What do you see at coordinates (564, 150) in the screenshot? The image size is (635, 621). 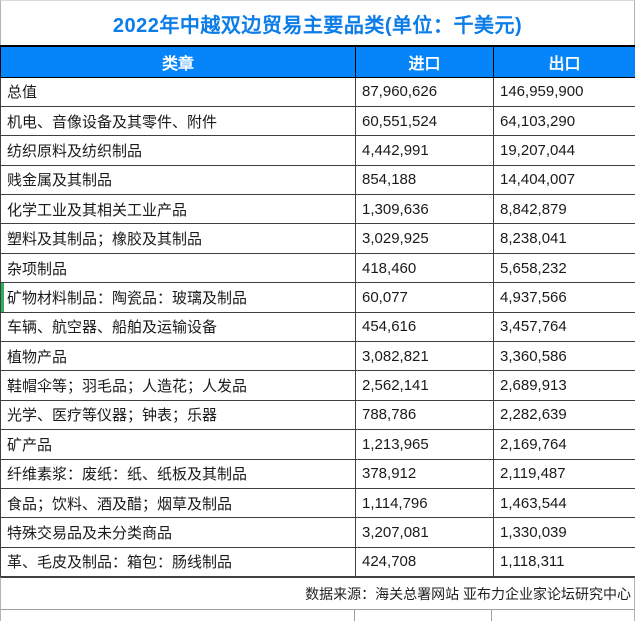 I see `cell-export: 19,207,044` at bounding box center [564, 150].